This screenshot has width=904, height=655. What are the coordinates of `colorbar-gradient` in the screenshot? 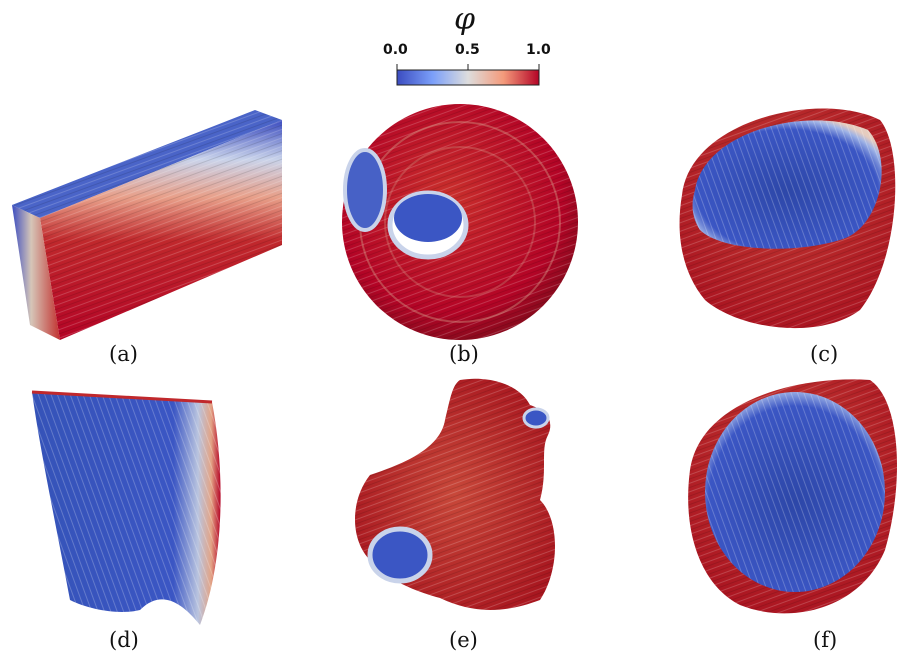 It's located at (468, 77).